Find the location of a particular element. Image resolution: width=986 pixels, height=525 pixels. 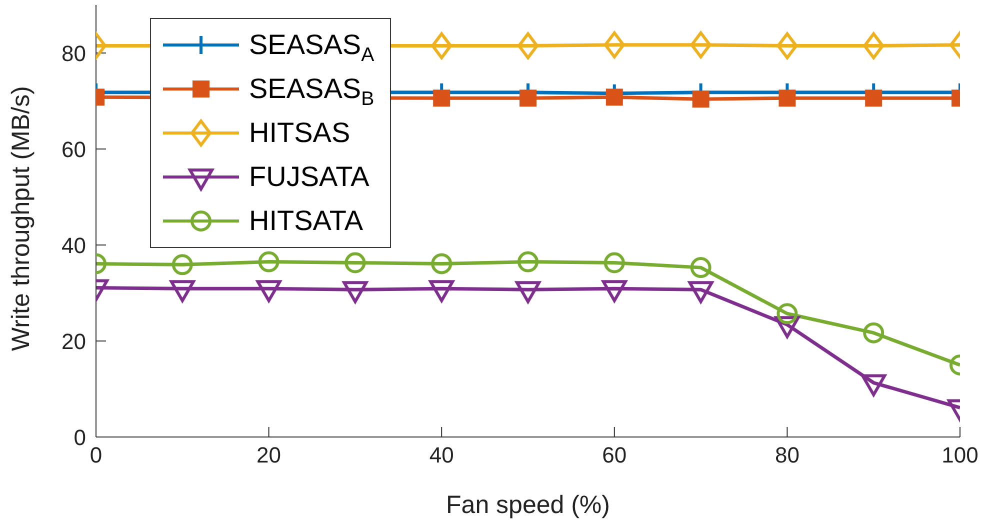

x-tick-label: 80 is located at coordinates (787, 455).